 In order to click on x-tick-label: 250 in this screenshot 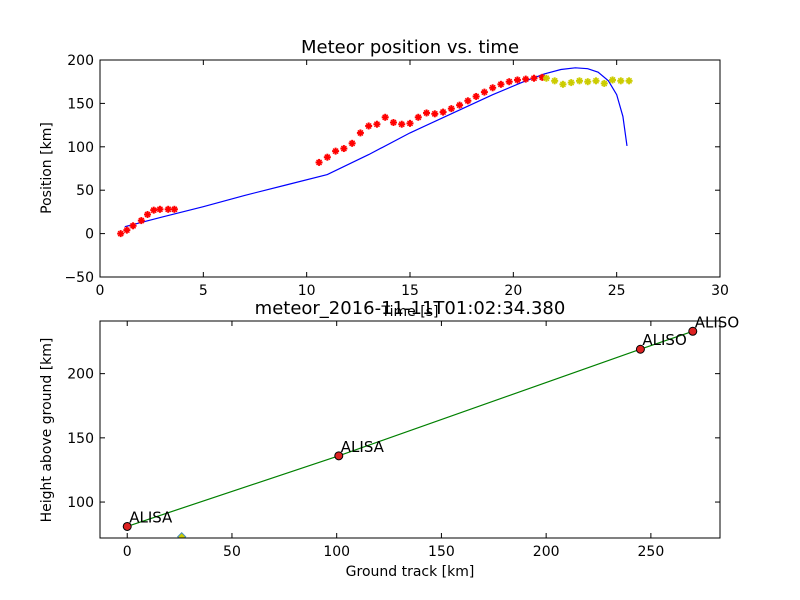, I will do `click(651, 552)`.